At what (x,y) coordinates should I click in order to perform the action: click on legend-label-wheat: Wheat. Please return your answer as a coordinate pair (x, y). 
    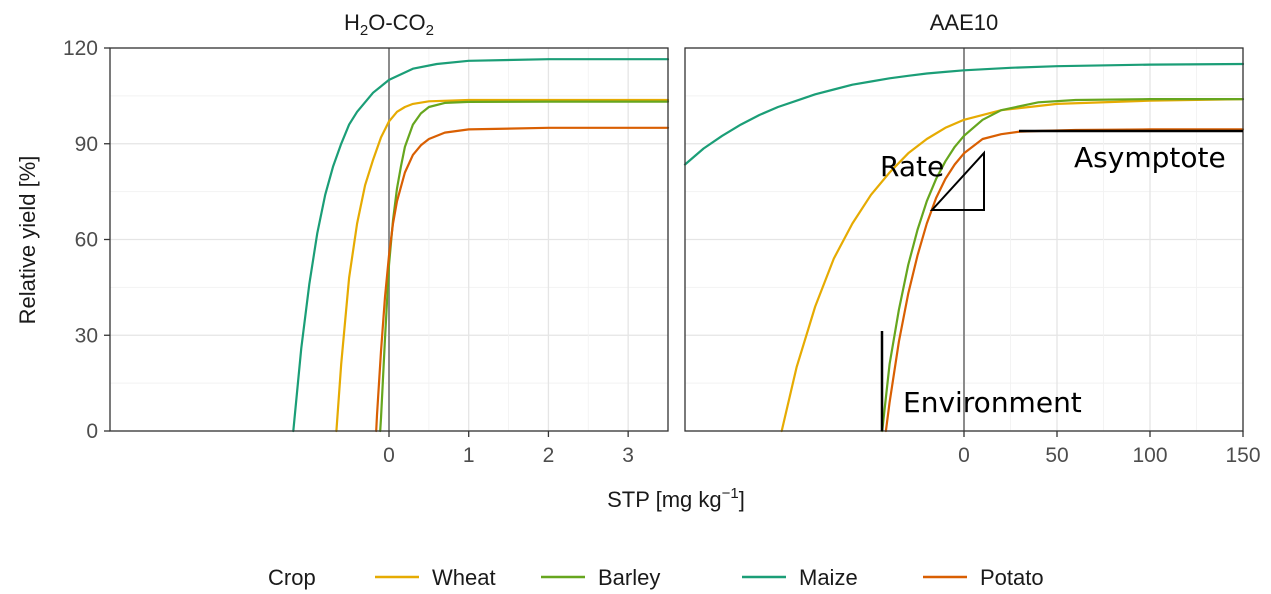
    Looking at the image, I should click on (464, 577).